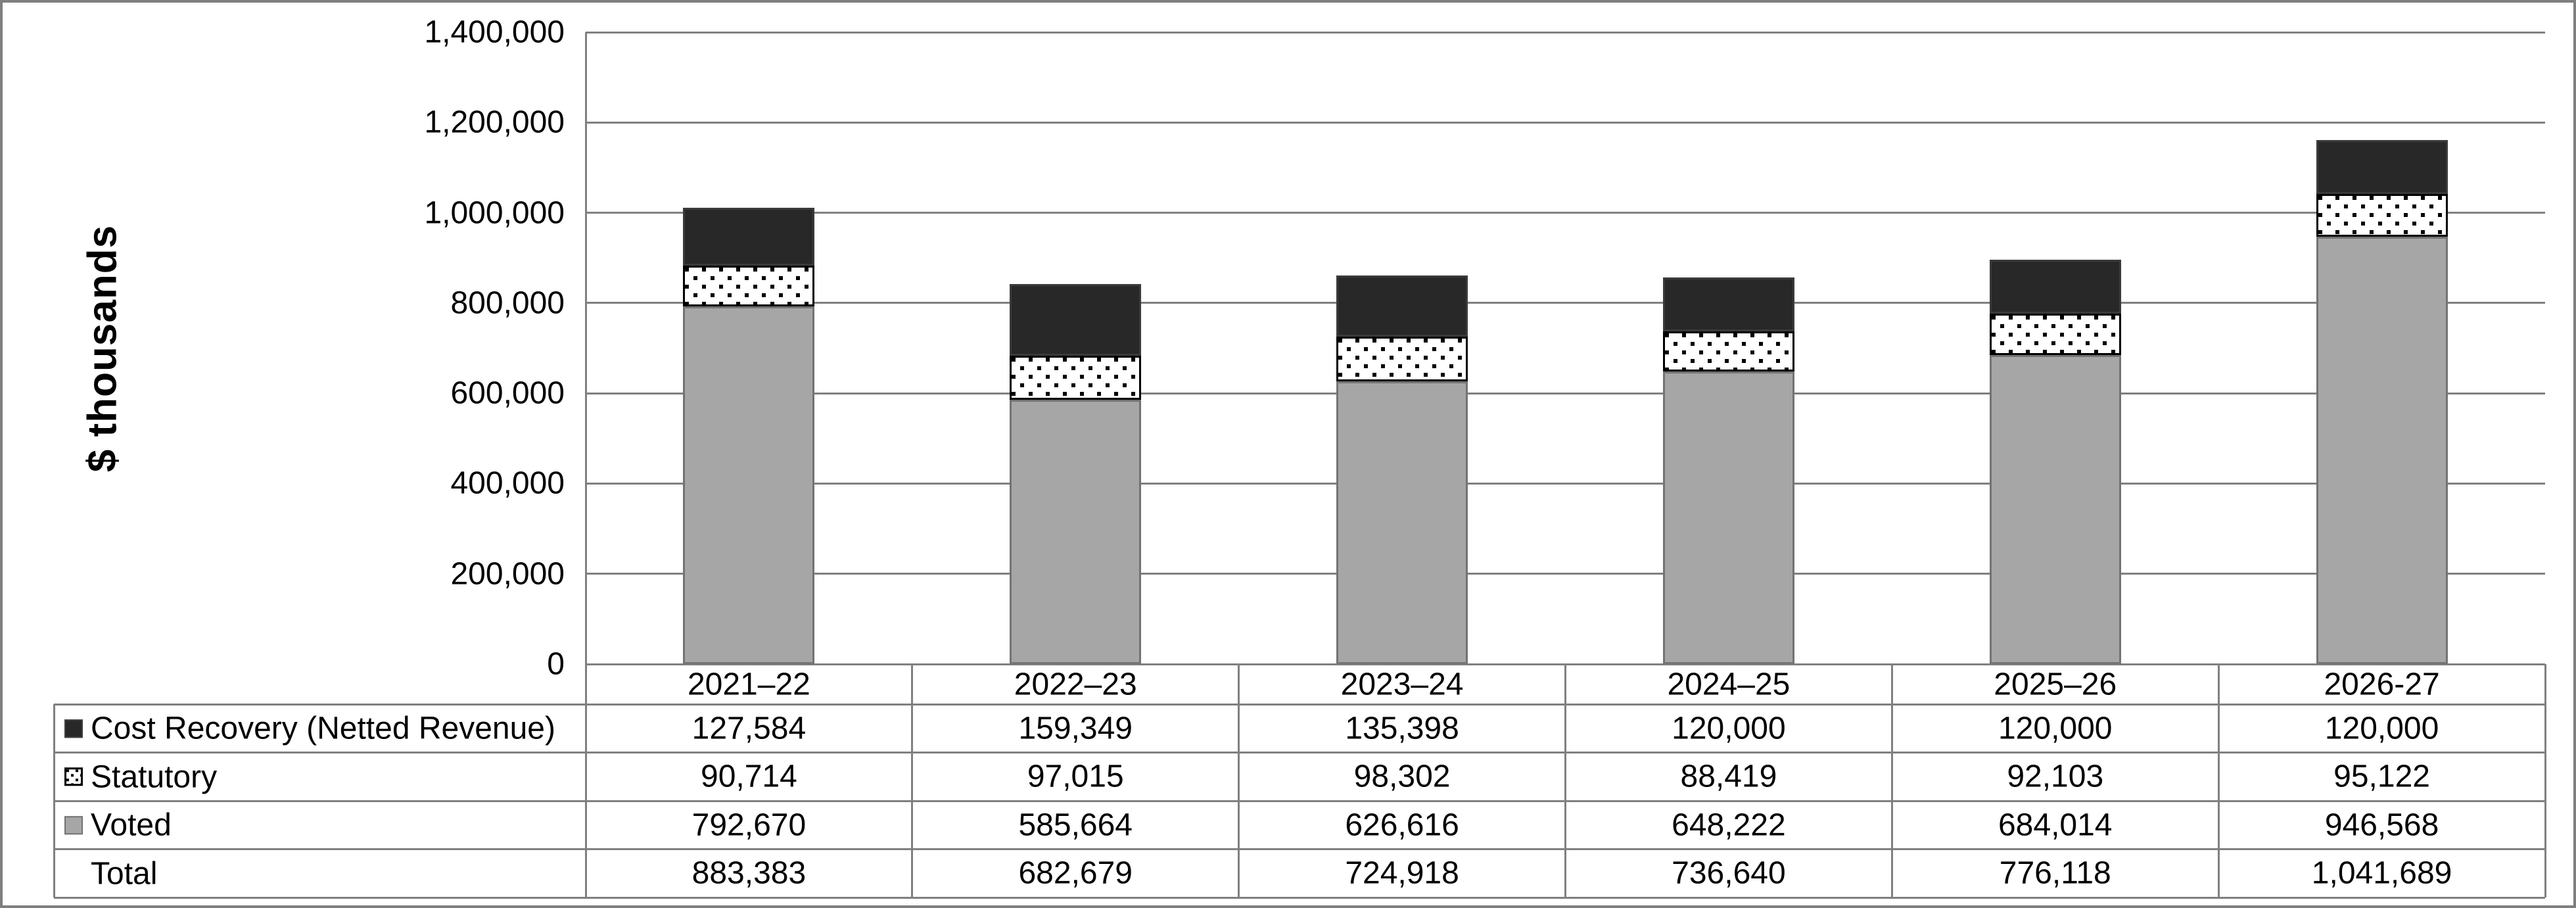 This screenshot has height=908, width=2576. Describe the element at coordinates (2381, 873) in the screenshot. I see `table-value-cell: 1,041,689` at that location.